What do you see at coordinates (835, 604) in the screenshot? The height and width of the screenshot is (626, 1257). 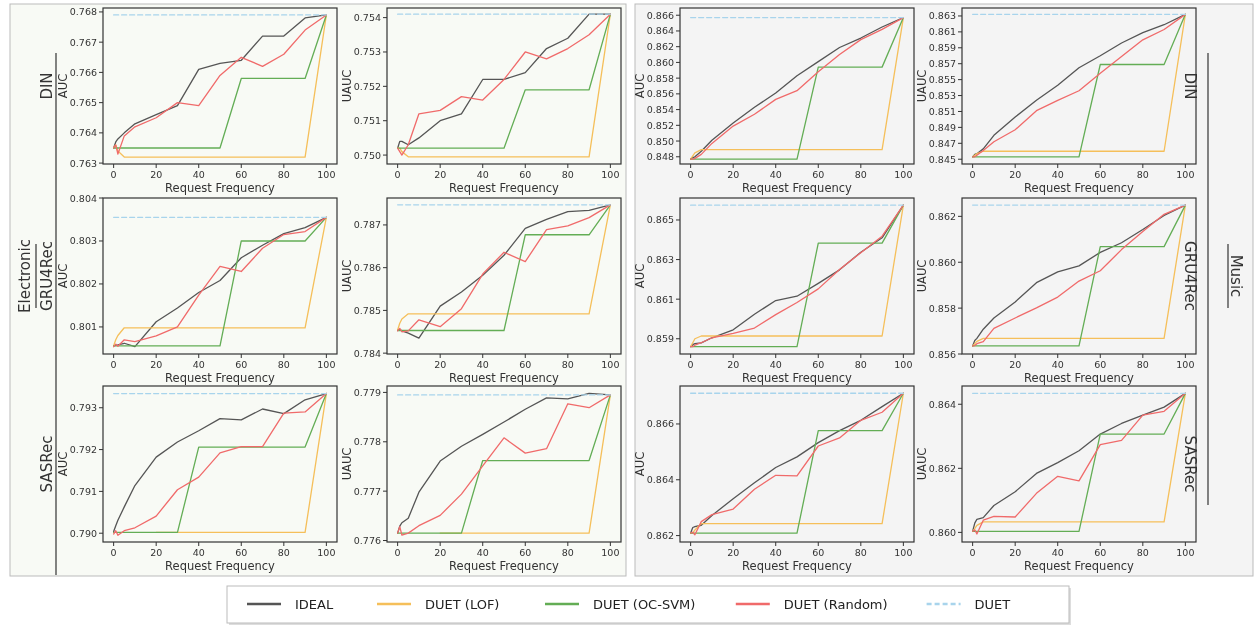 I see `legend-label: DUET (Random)` at bounding box center [835, 604].